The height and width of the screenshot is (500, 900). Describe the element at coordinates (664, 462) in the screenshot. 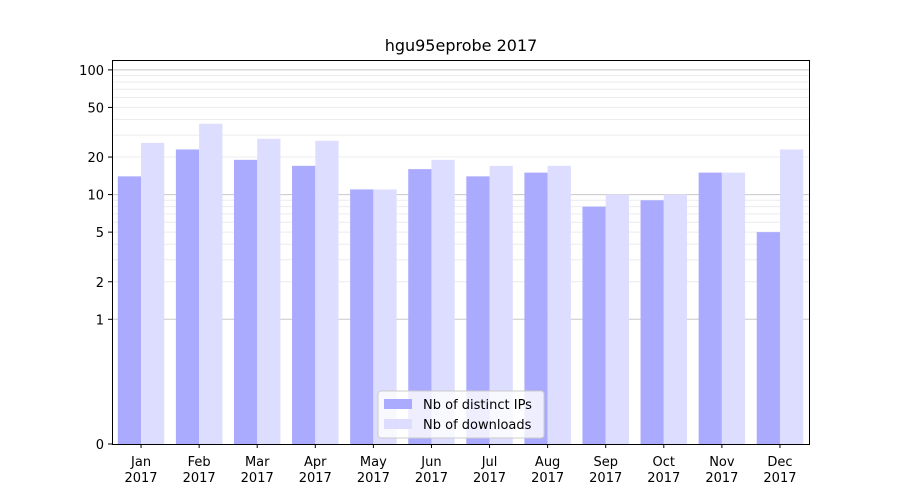

I see `x-tick-label-month: Oct` at that location.